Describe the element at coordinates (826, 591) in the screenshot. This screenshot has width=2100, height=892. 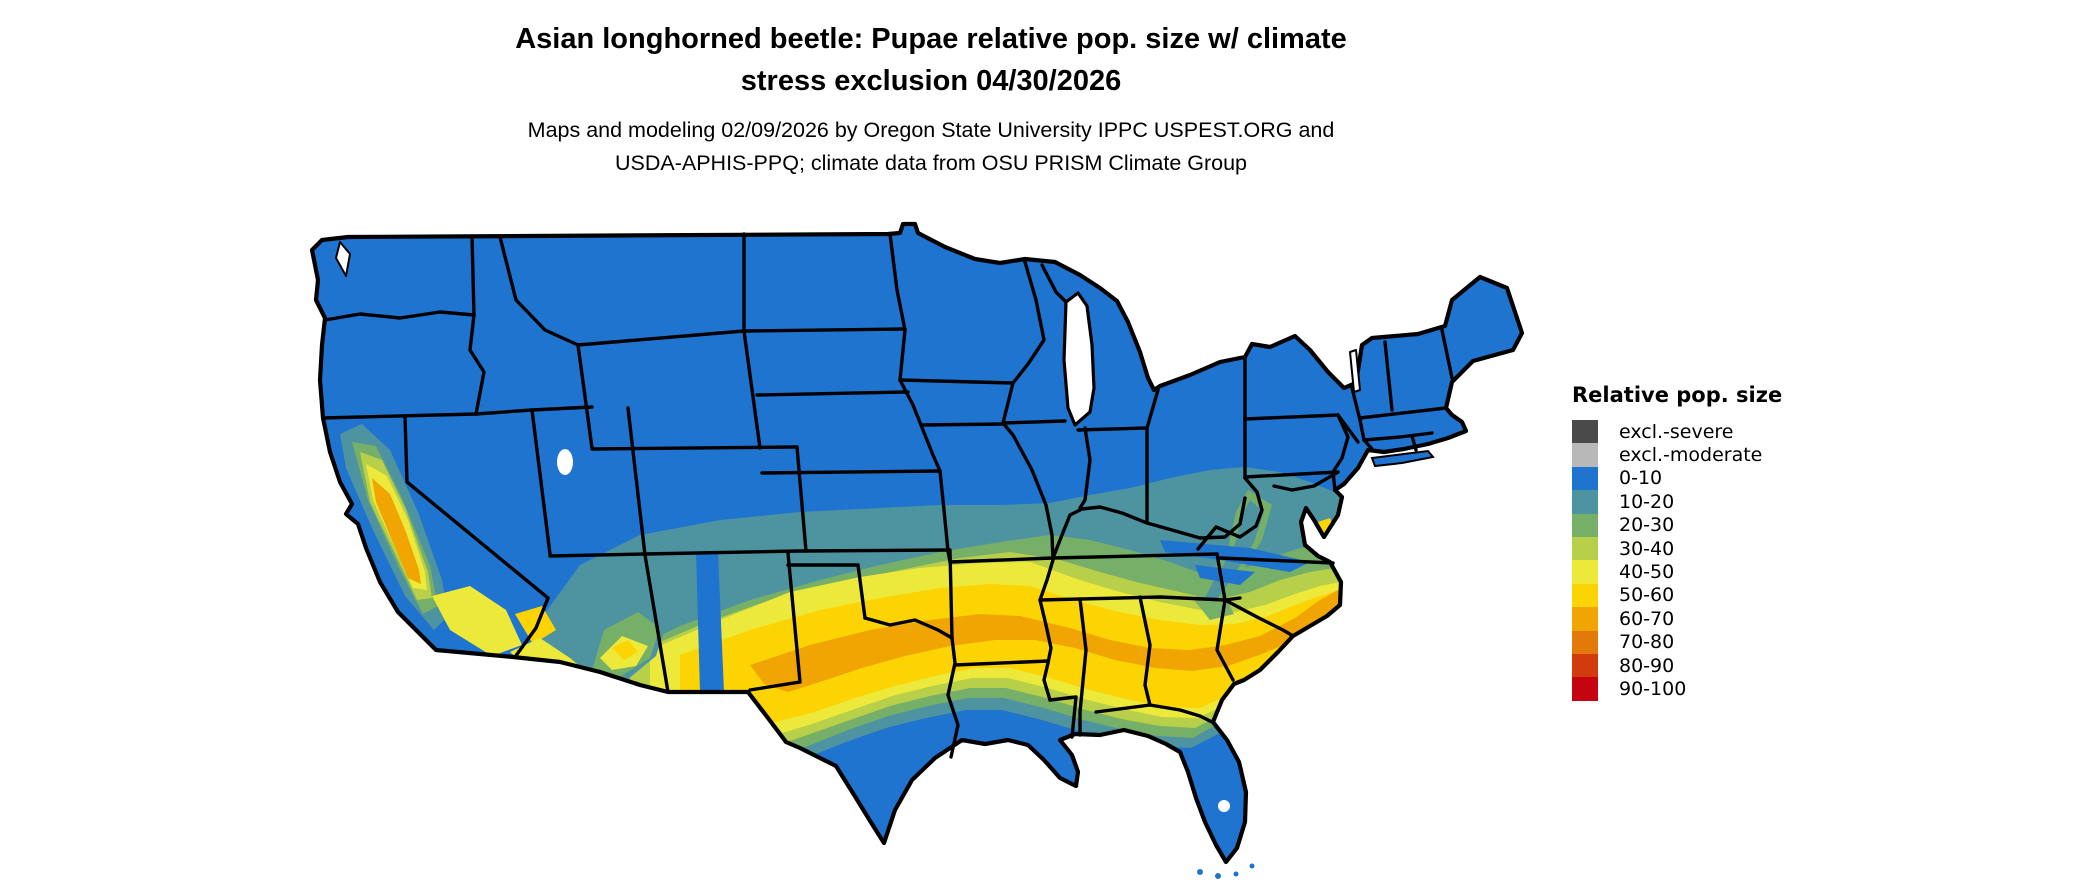
I see `border-ok-panhandle` at that location.